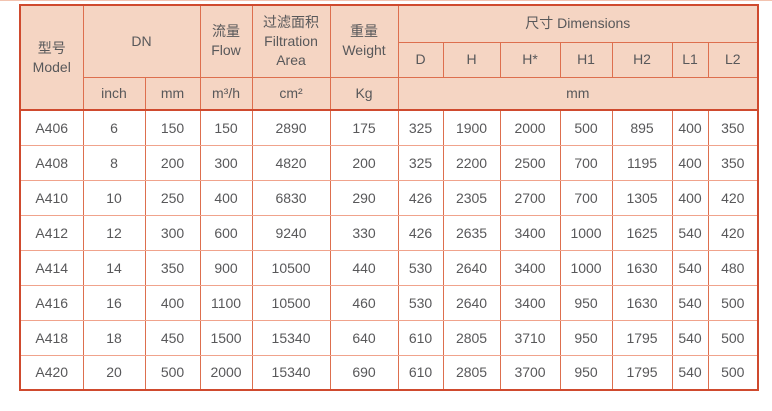  I want to click on header-dim-h2: H2, so click(642, 59).